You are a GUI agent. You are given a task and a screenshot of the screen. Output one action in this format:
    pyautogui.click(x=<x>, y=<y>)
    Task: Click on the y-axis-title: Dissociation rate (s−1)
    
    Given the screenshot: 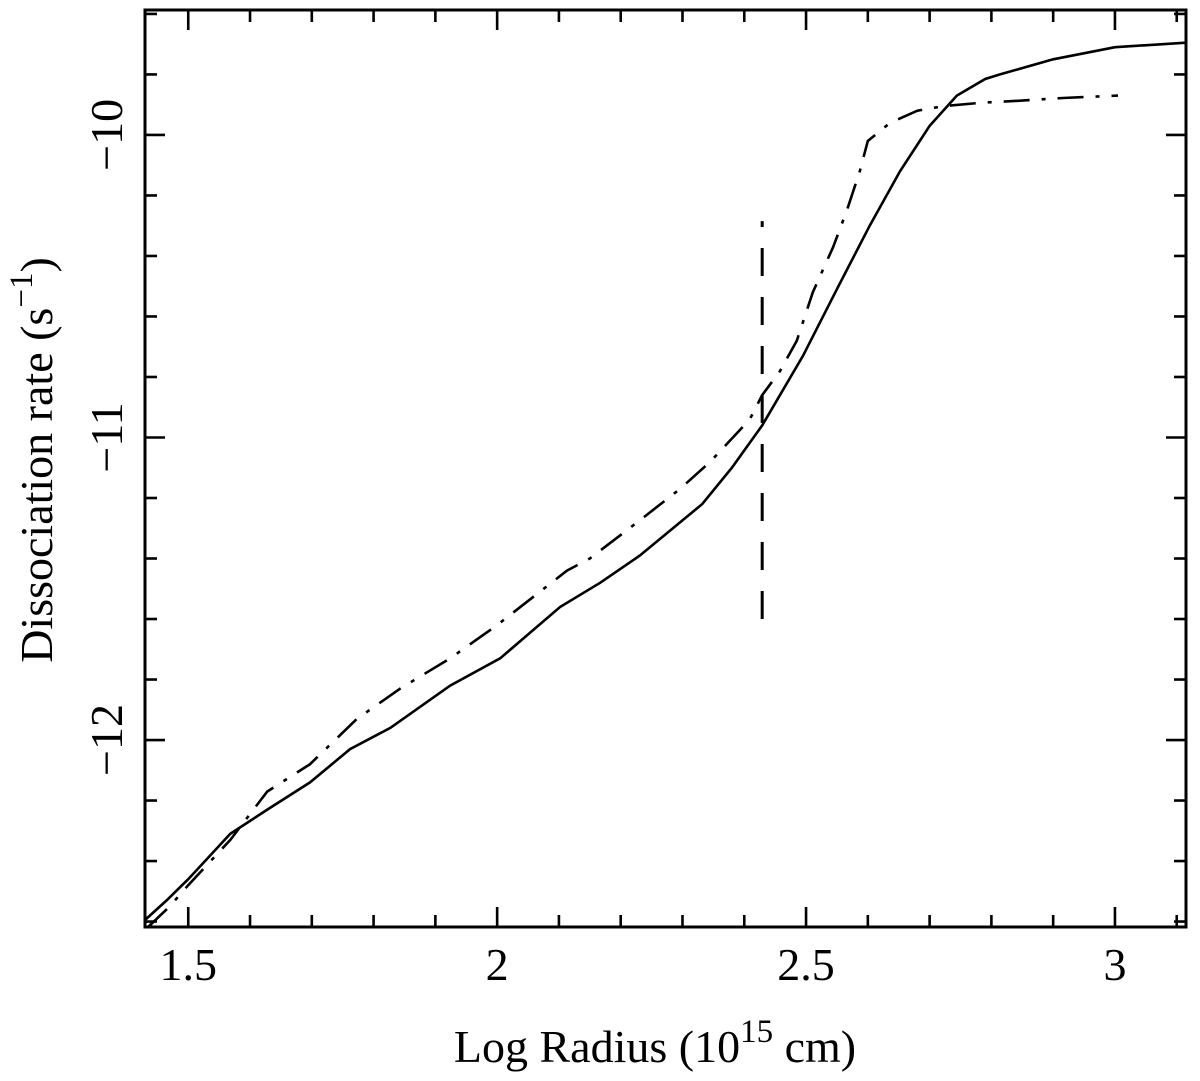 What is the action you would take?
    pyautogui.click(x=33, y=460)
    